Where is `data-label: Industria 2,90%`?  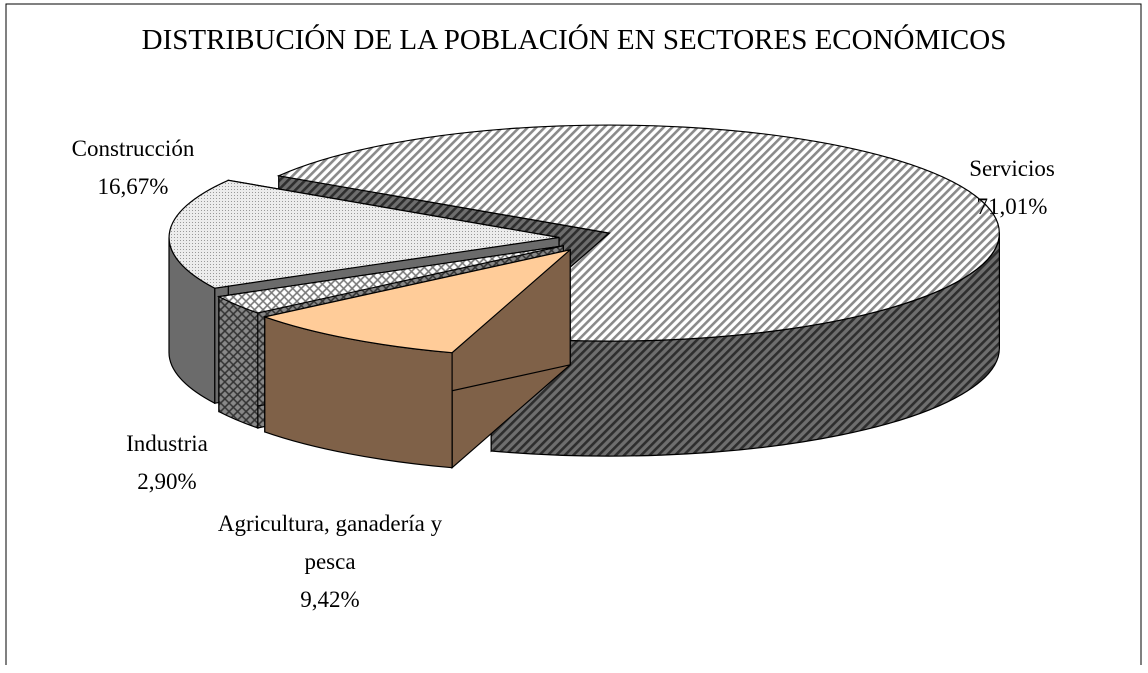
data-label: Industria 2,90% is located at coordinates (167, 463).